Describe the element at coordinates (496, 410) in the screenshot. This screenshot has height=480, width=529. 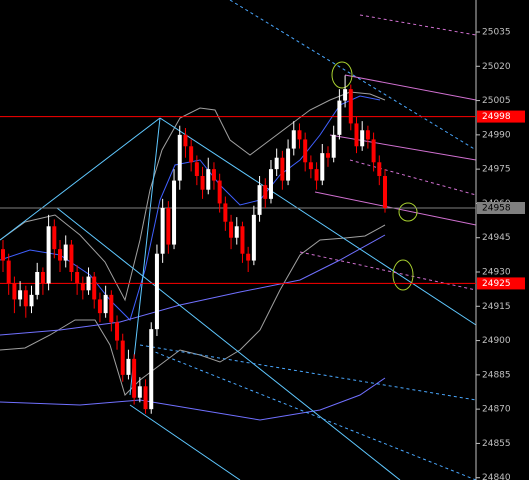
I see `y-tick-label: 24870` at that location.